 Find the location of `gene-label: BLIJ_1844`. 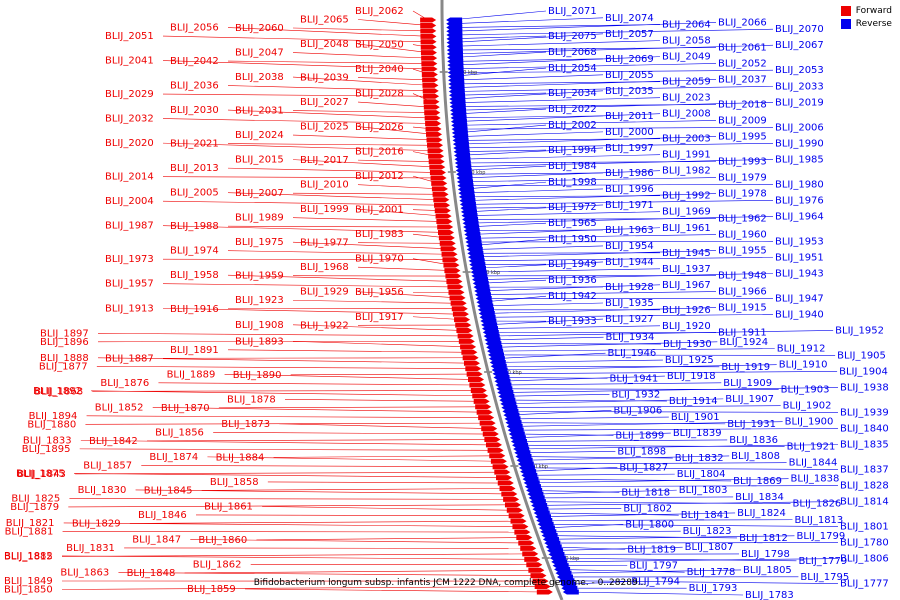

gene-label: BLIJ_1844 is located at coordinates (813, 463).